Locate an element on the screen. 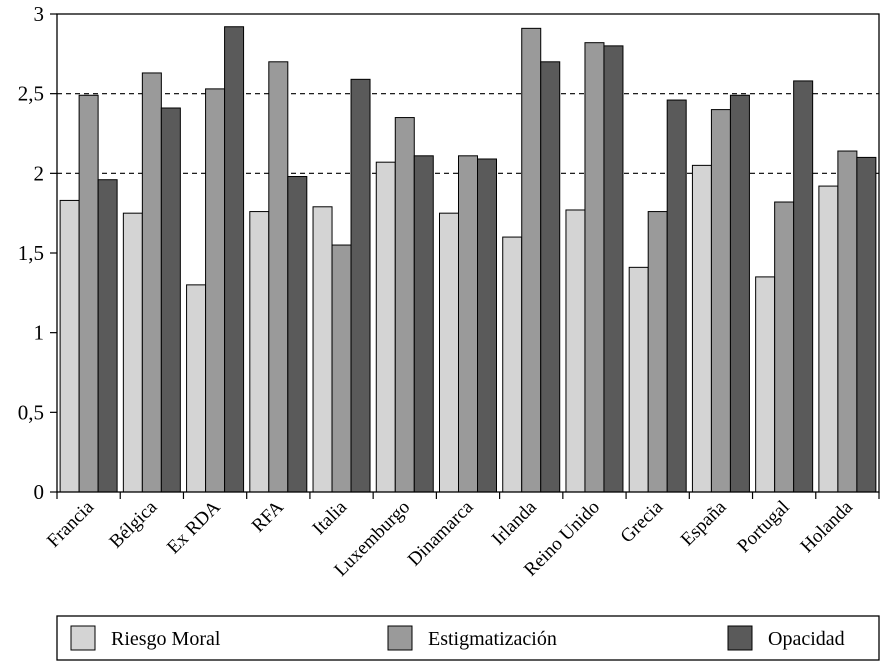  y-tick-label: 0,5 is located at coordinates (31, 412).